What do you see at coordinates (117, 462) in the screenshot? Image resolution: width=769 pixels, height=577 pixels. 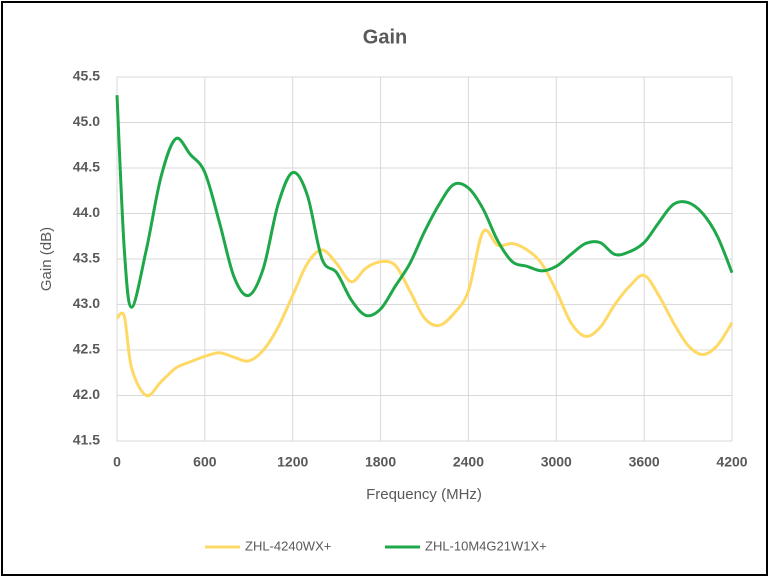 I see `x-tick-label: 0` at bounding box center [117, 462].